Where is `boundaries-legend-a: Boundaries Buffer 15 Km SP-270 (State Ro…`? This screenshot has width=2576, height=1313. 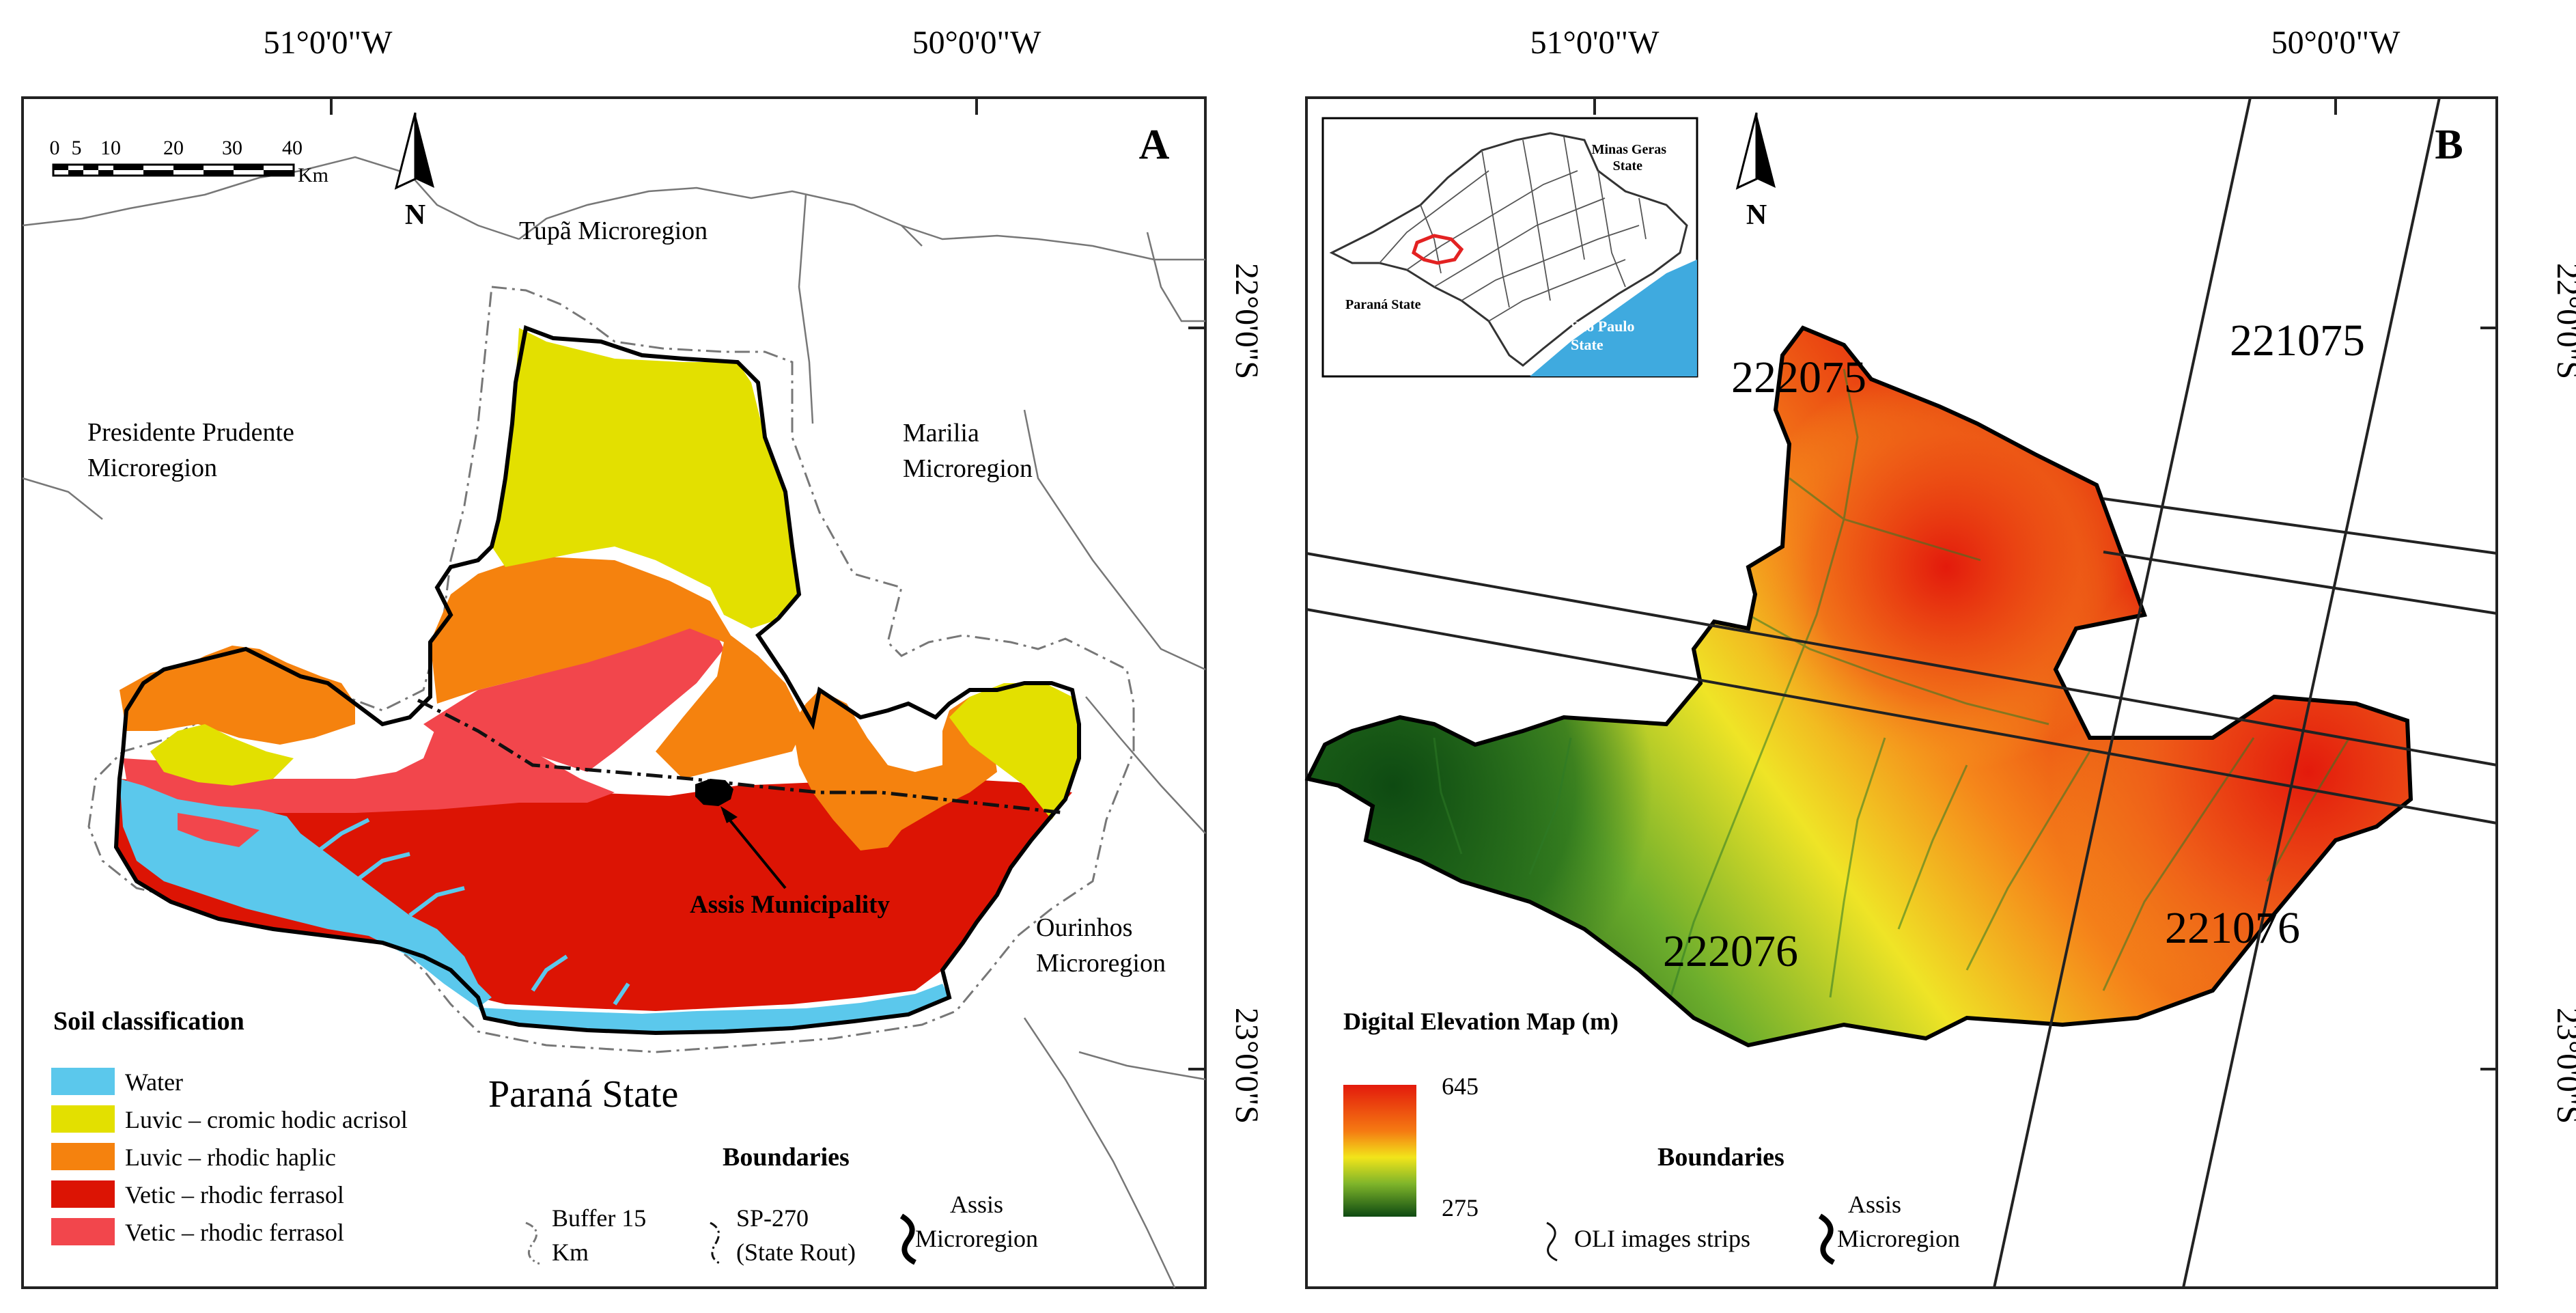
boundaries-legend-a: Boundaries Buffer 15 Km SP-270 (State Ro… is located at coordinates (781, 1205).